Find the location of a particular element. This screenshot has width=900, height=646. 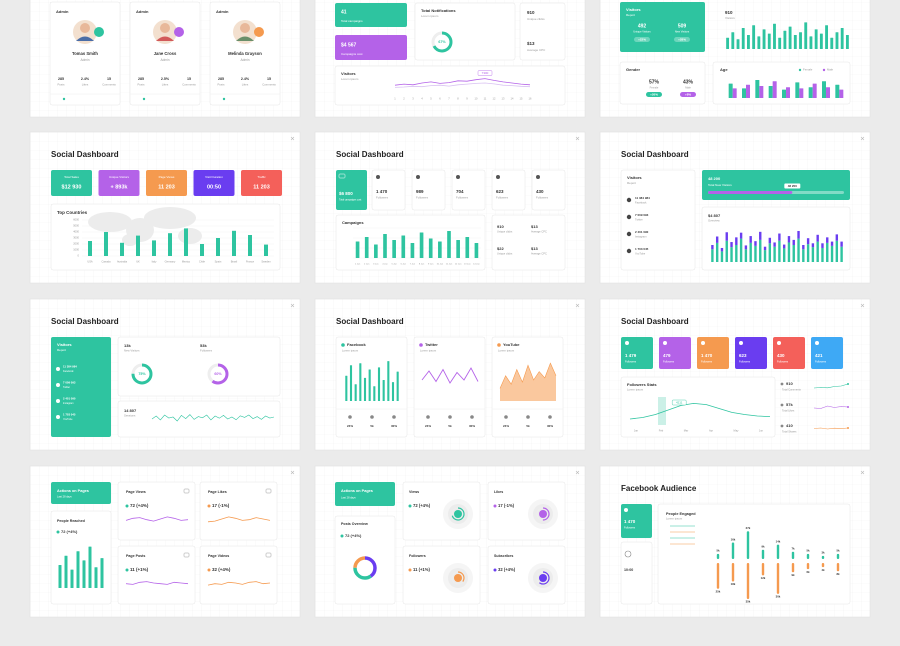

donut-arc is located at coordinates (543, 578).